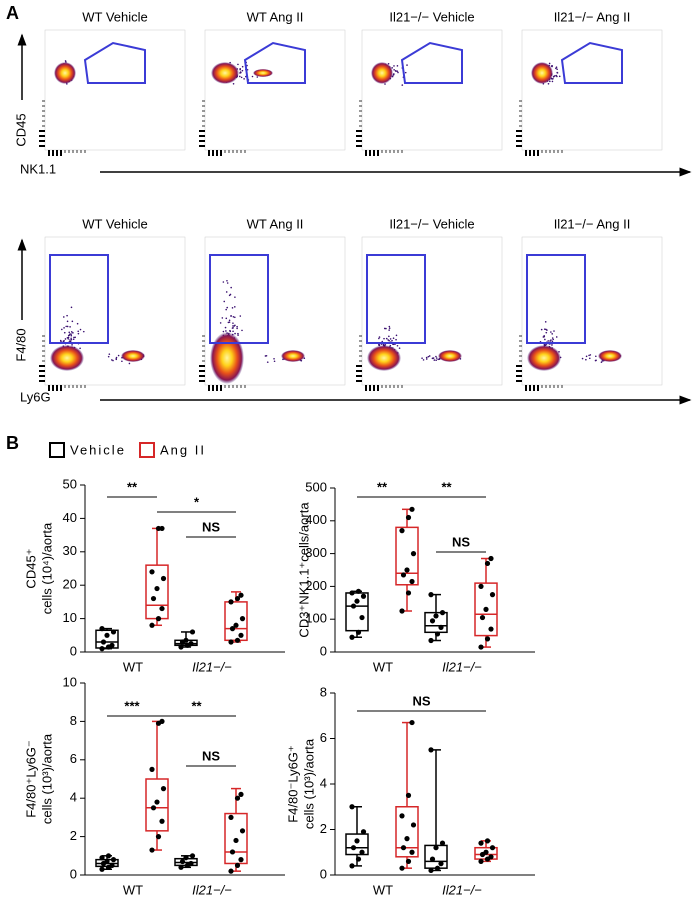  I want to click on x-tick-label: WT, so click(133, 889).